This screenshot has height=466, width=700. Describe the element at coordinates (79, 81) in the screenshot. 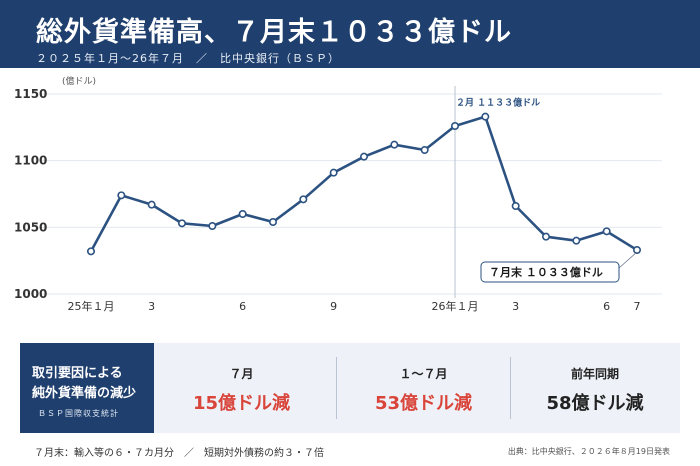

I see `y-unit-label: (億ドル)` at that location.